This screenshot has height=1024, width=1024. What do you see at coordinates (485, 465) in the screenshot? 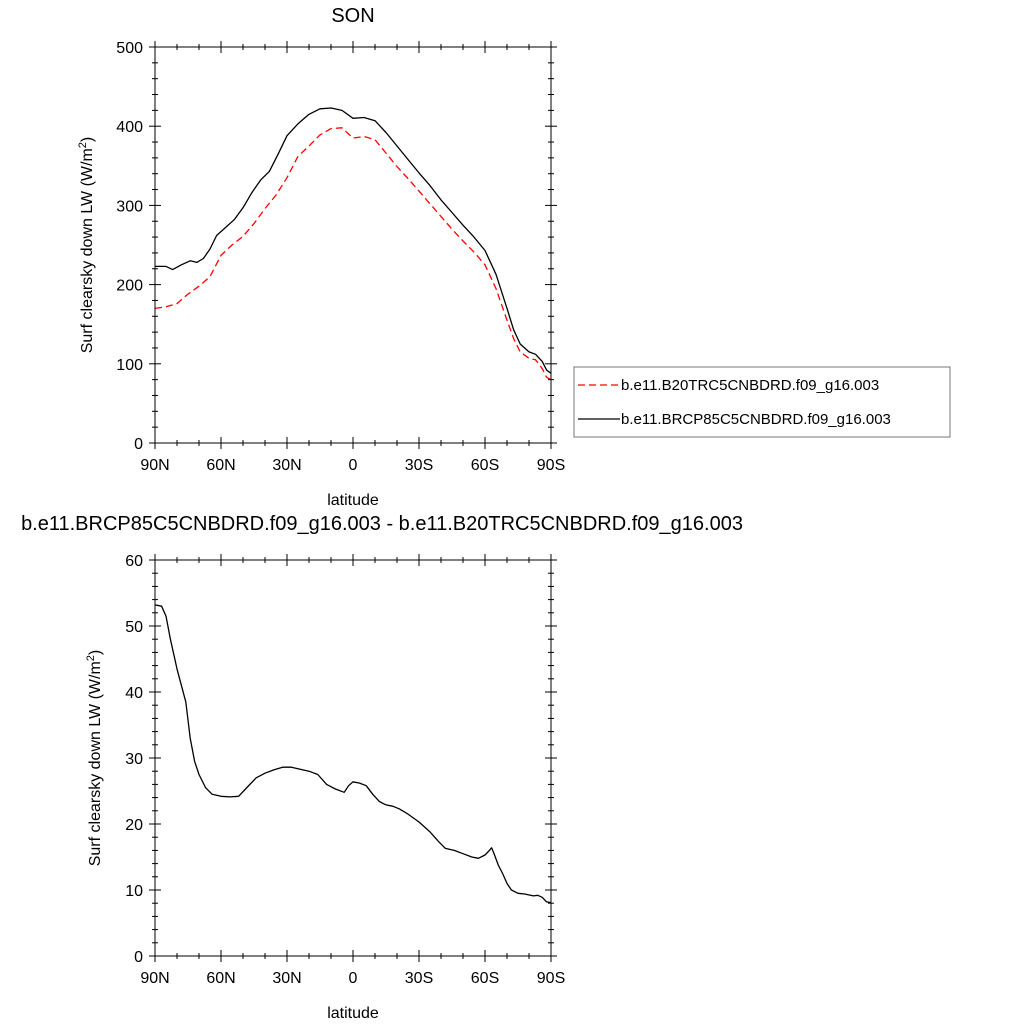
I see `top-x-tick-label: 60S` at bounding box center [485, 465].